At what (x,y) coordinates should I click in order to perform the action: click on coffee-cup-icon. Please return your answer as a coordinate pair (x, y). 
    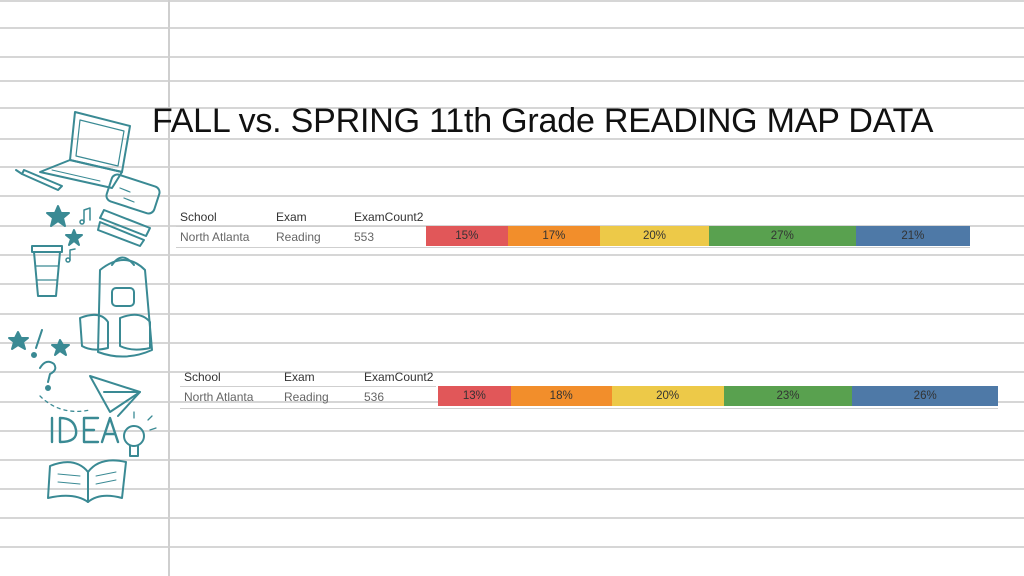
    Looking at the image, I should click on (47, 271).